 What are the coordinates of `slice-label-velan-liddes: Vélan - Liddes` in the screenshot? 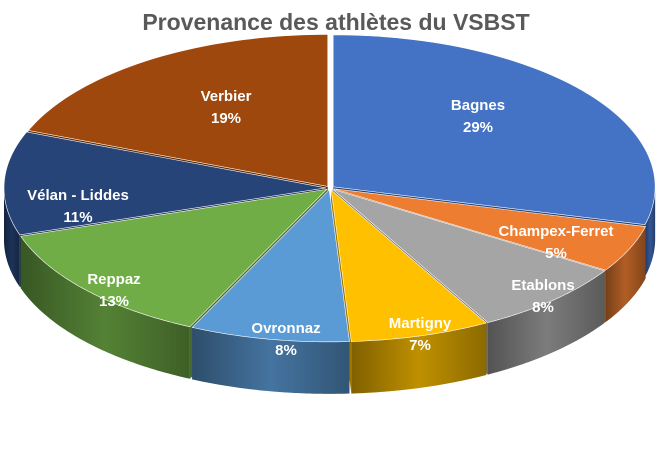 It's located at (78, 195).